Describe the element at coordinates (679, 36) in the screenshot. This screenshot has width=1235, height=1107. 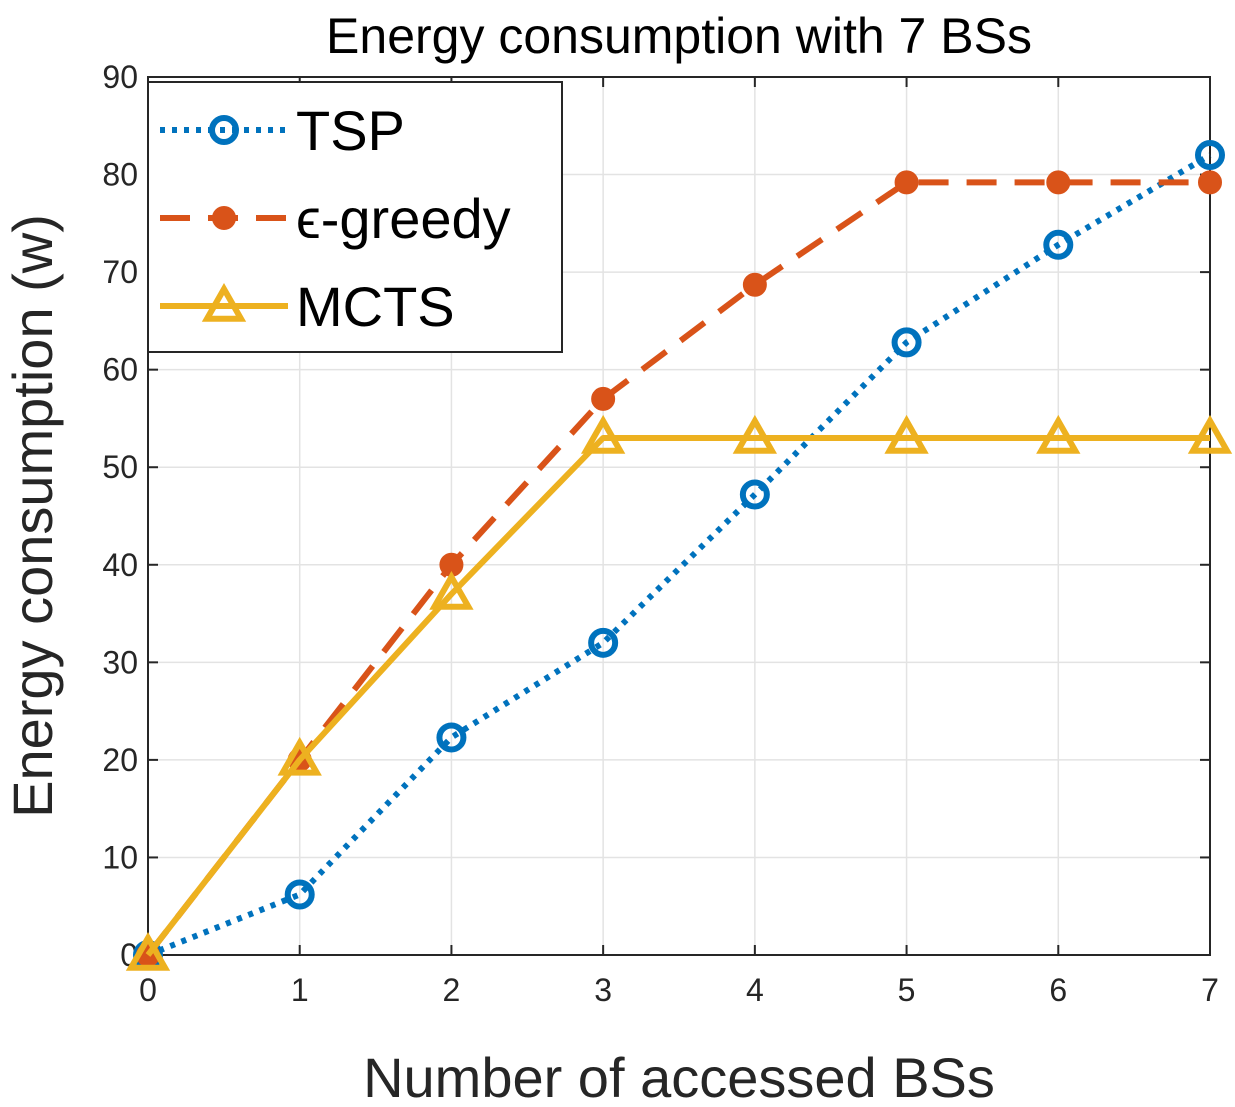
I see `chart-title: Energy consumption with 7 BSs` at that location.